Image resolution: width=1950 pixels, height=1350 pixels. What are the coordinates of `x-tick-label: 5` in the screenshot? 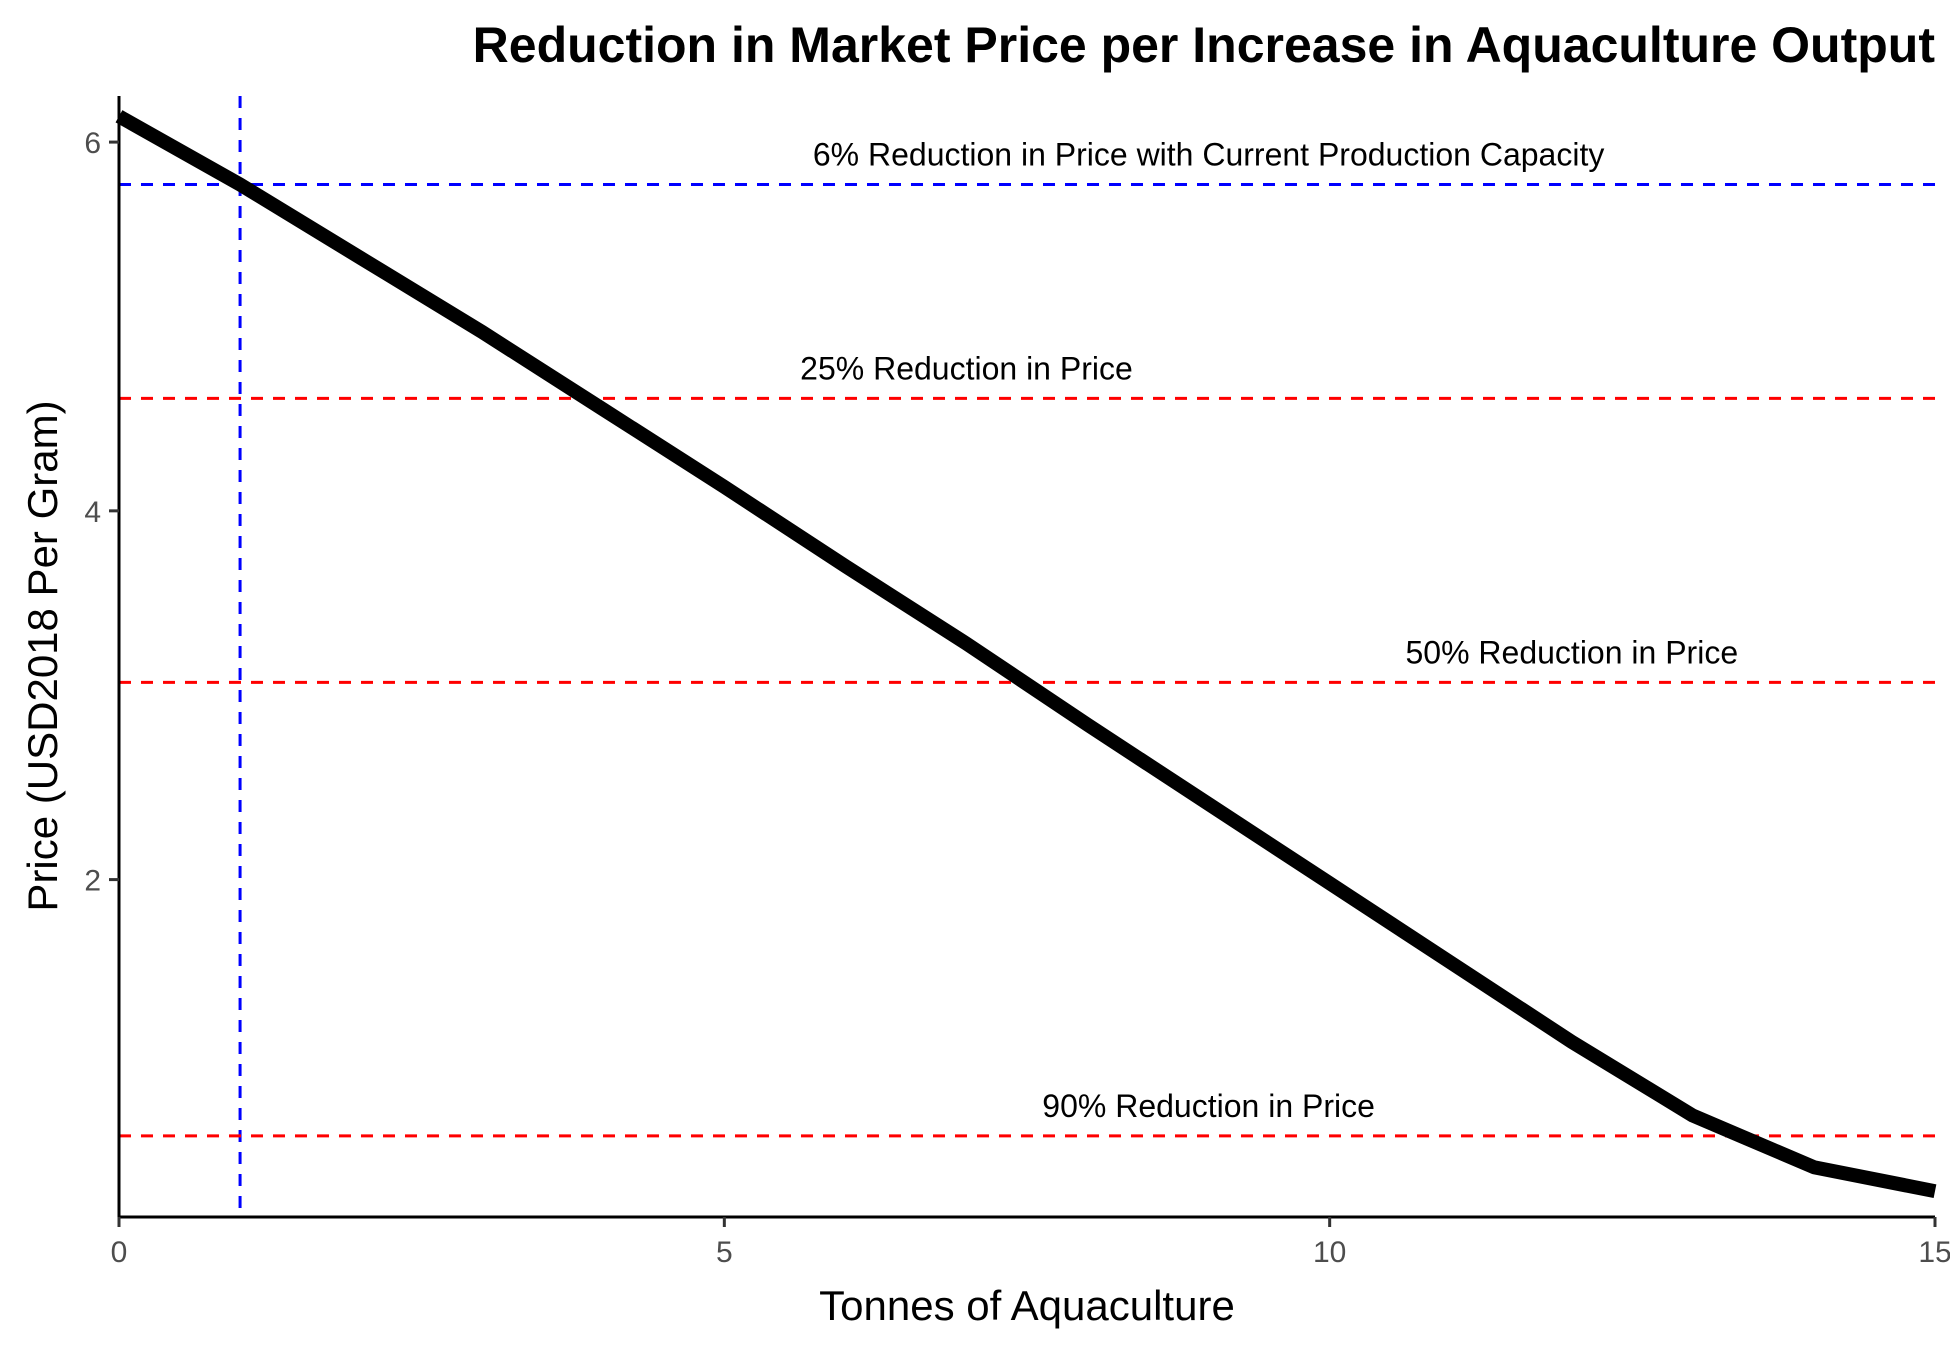 It's located at (724, 1252).